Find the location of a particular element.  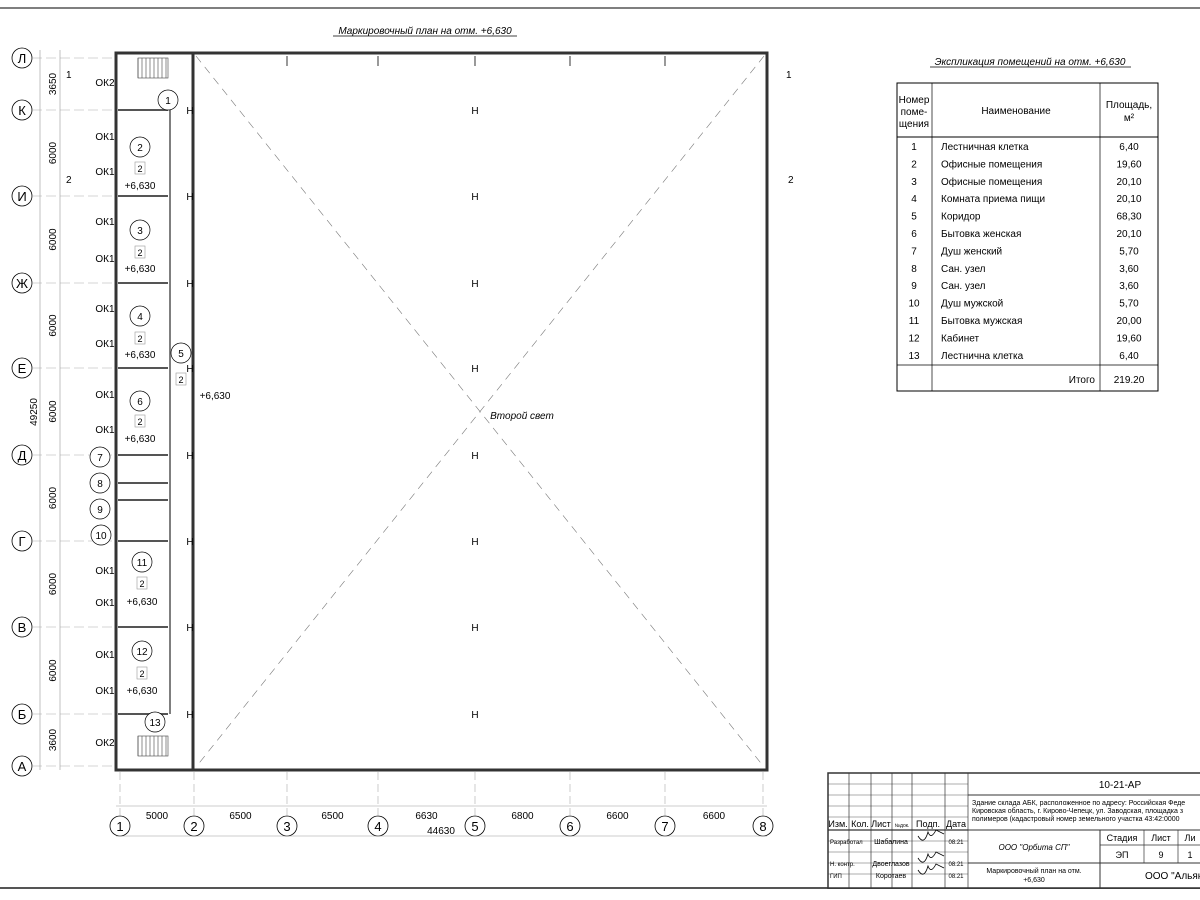

row-number: 6 is located at coordinates (914, 234).